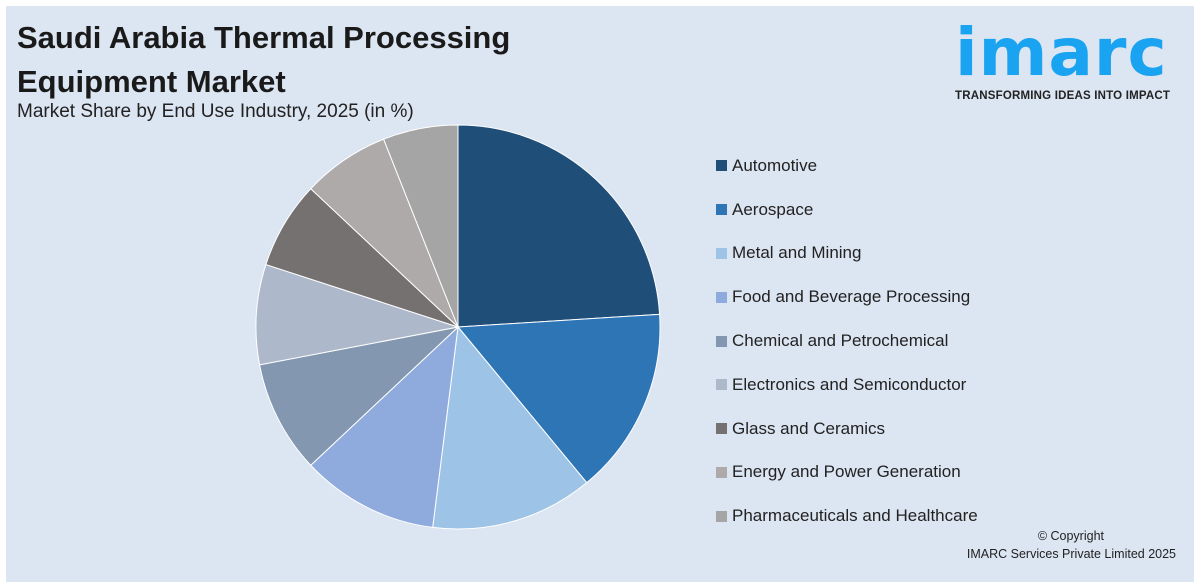 Image resolution: width=1200 pixels, height=588 pixels. Describe the element at coordinates (559, 226) in the screenshot. I see `pie-slice-automotive` at that location.